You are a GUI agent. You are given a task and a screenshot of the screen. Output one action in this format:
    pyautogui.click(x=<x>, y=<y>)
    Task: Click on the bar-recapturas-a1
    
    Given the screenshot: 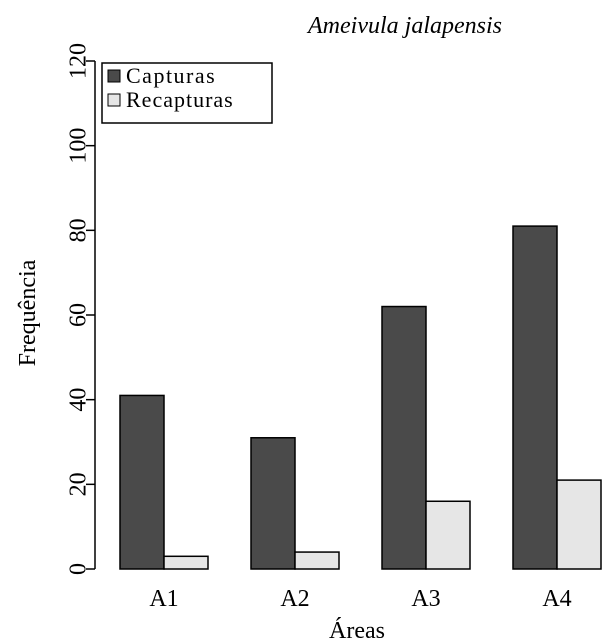 What is the action you would take?
    pyautogui.click(x=186, y=562)
    